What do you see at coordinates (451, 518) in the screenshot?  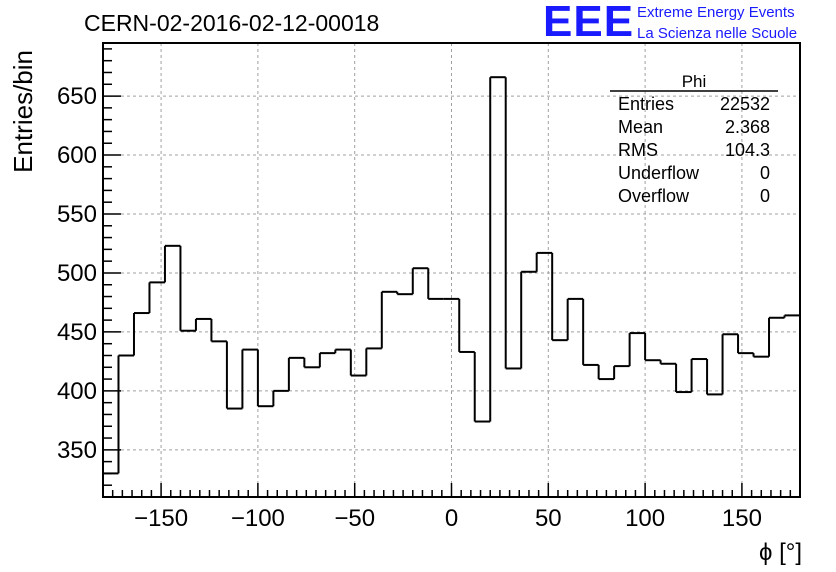 I see `x-tick-label: 0` at bounding box center [451, 518].